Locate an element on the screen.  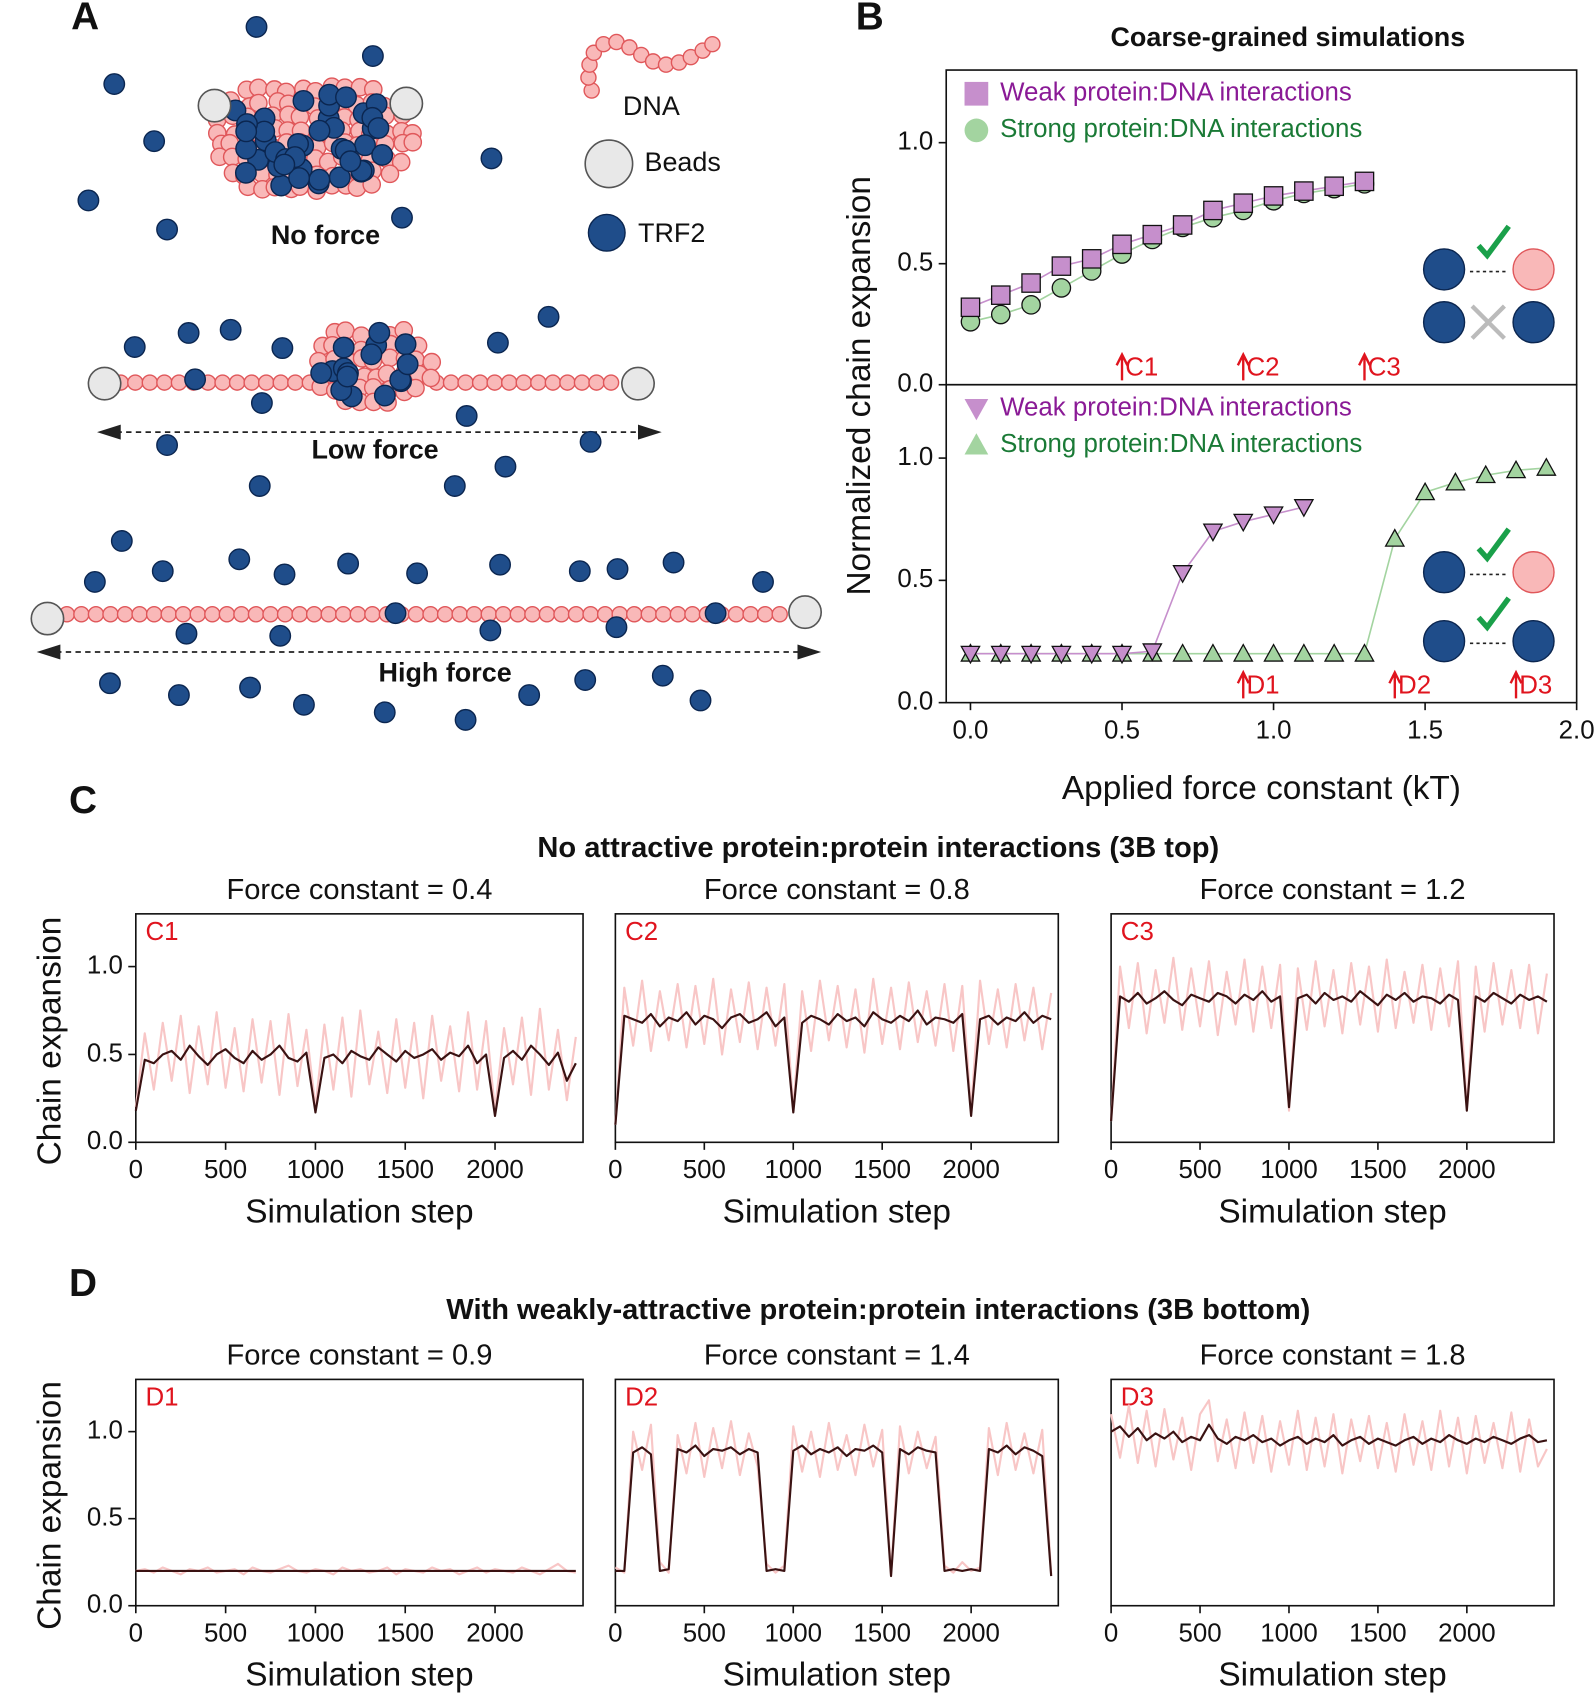
y-axis-label: Chain expansion is located at coordinates (50, 1505).